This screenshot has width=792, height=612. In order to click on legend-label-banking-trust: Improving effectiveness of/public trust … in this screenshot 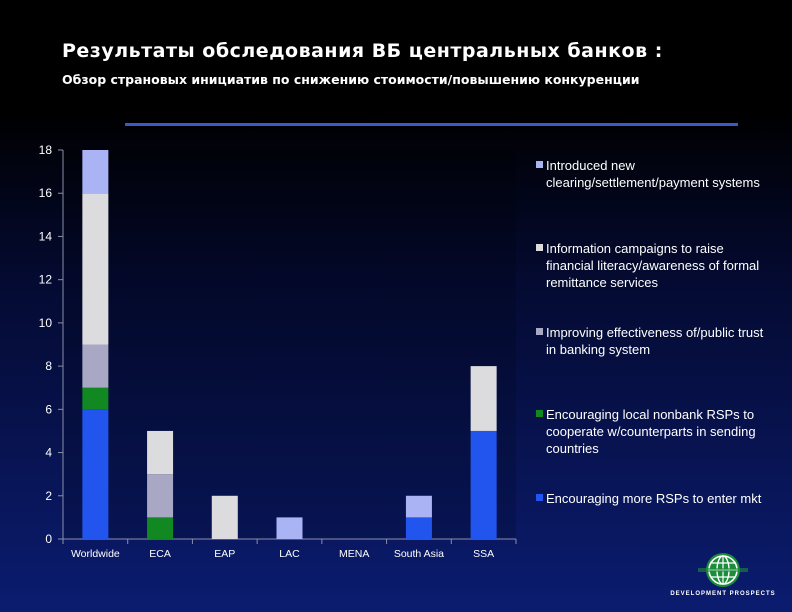, I will do `click(655, 341)`.